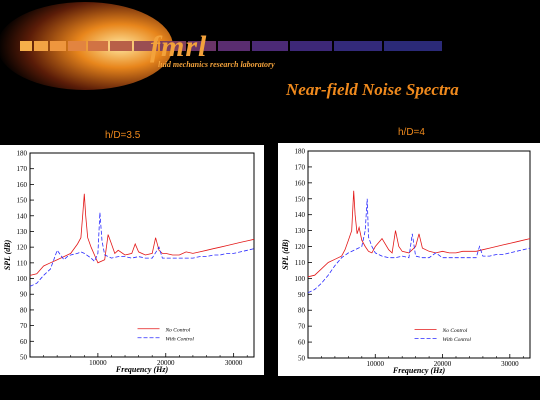 The width and height of the screenshot is (540, 400). What do you see at coordinates (123, 135) in the screenshot?
I see `panel-label-left: h/D=3.5` at bounding box center [123, 135].